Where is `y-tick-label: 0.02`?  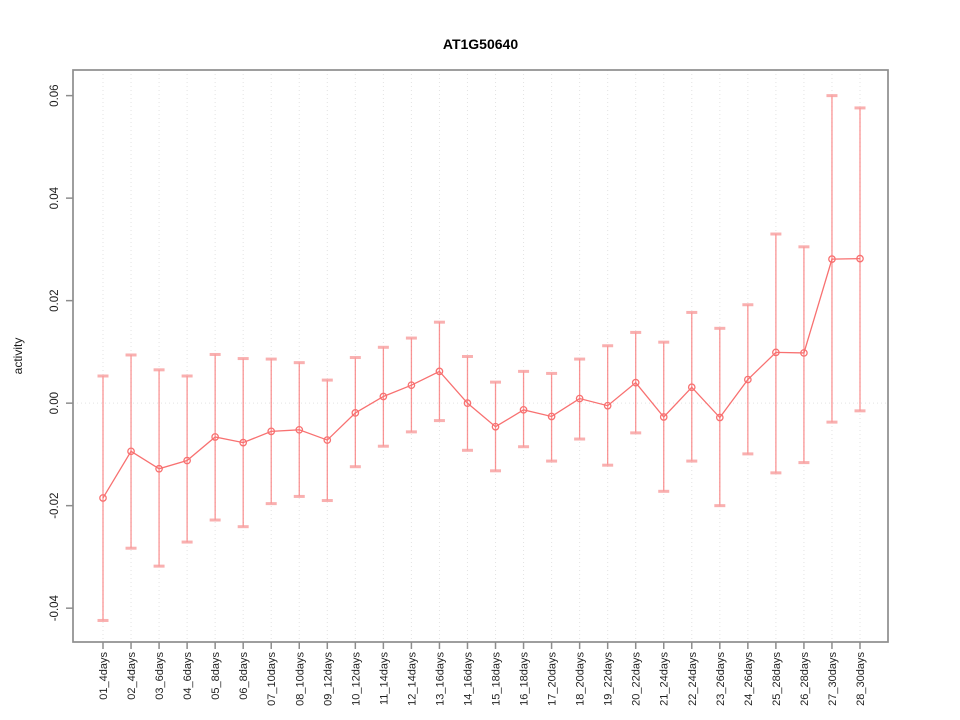 y-tick-label: 0.02 is located at coordinates (55, 300).